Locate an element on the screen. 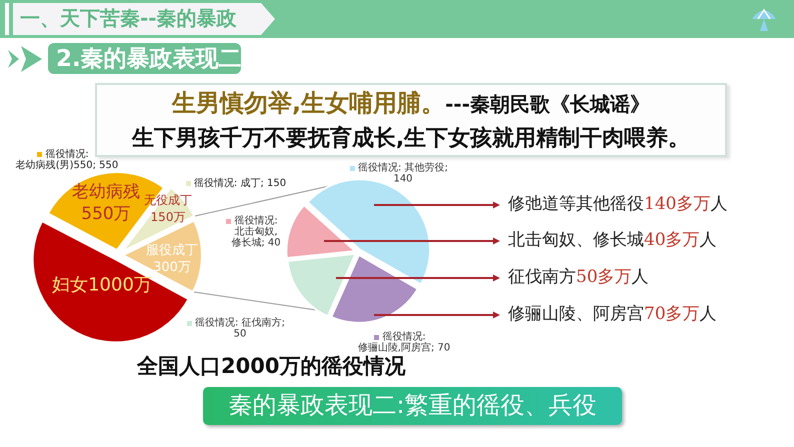 Image resolution: width=794 pixels, height=447 pixels. data-label: 550万 is located at coordinates (106, 214).